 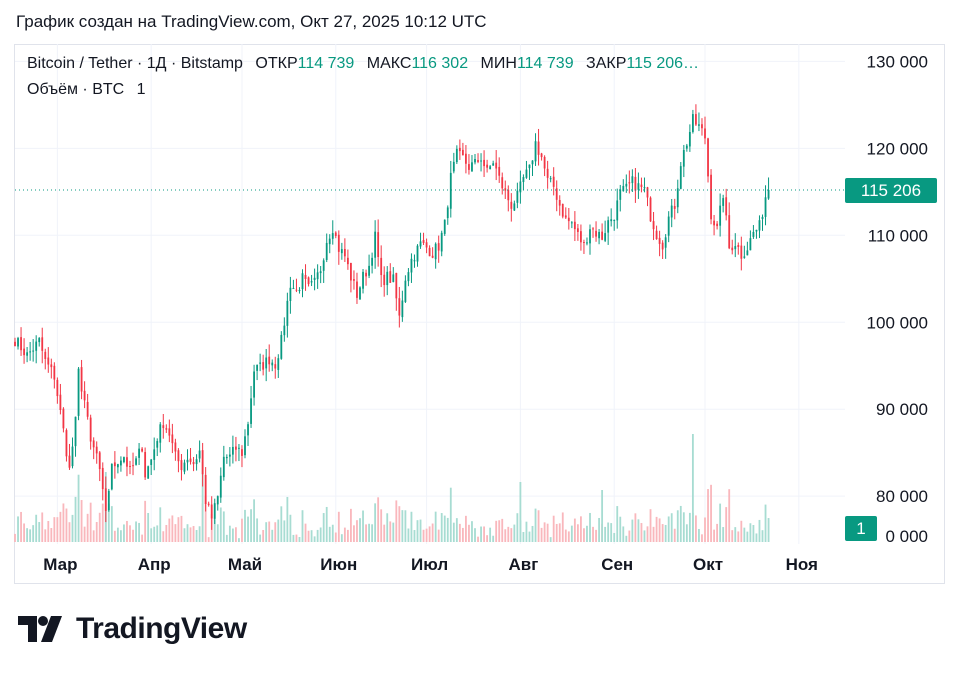 What do you see at coordinates (860, 528) in the screenshot?
I see `volume-badge-label: 1` at bounding box center [860, 528].